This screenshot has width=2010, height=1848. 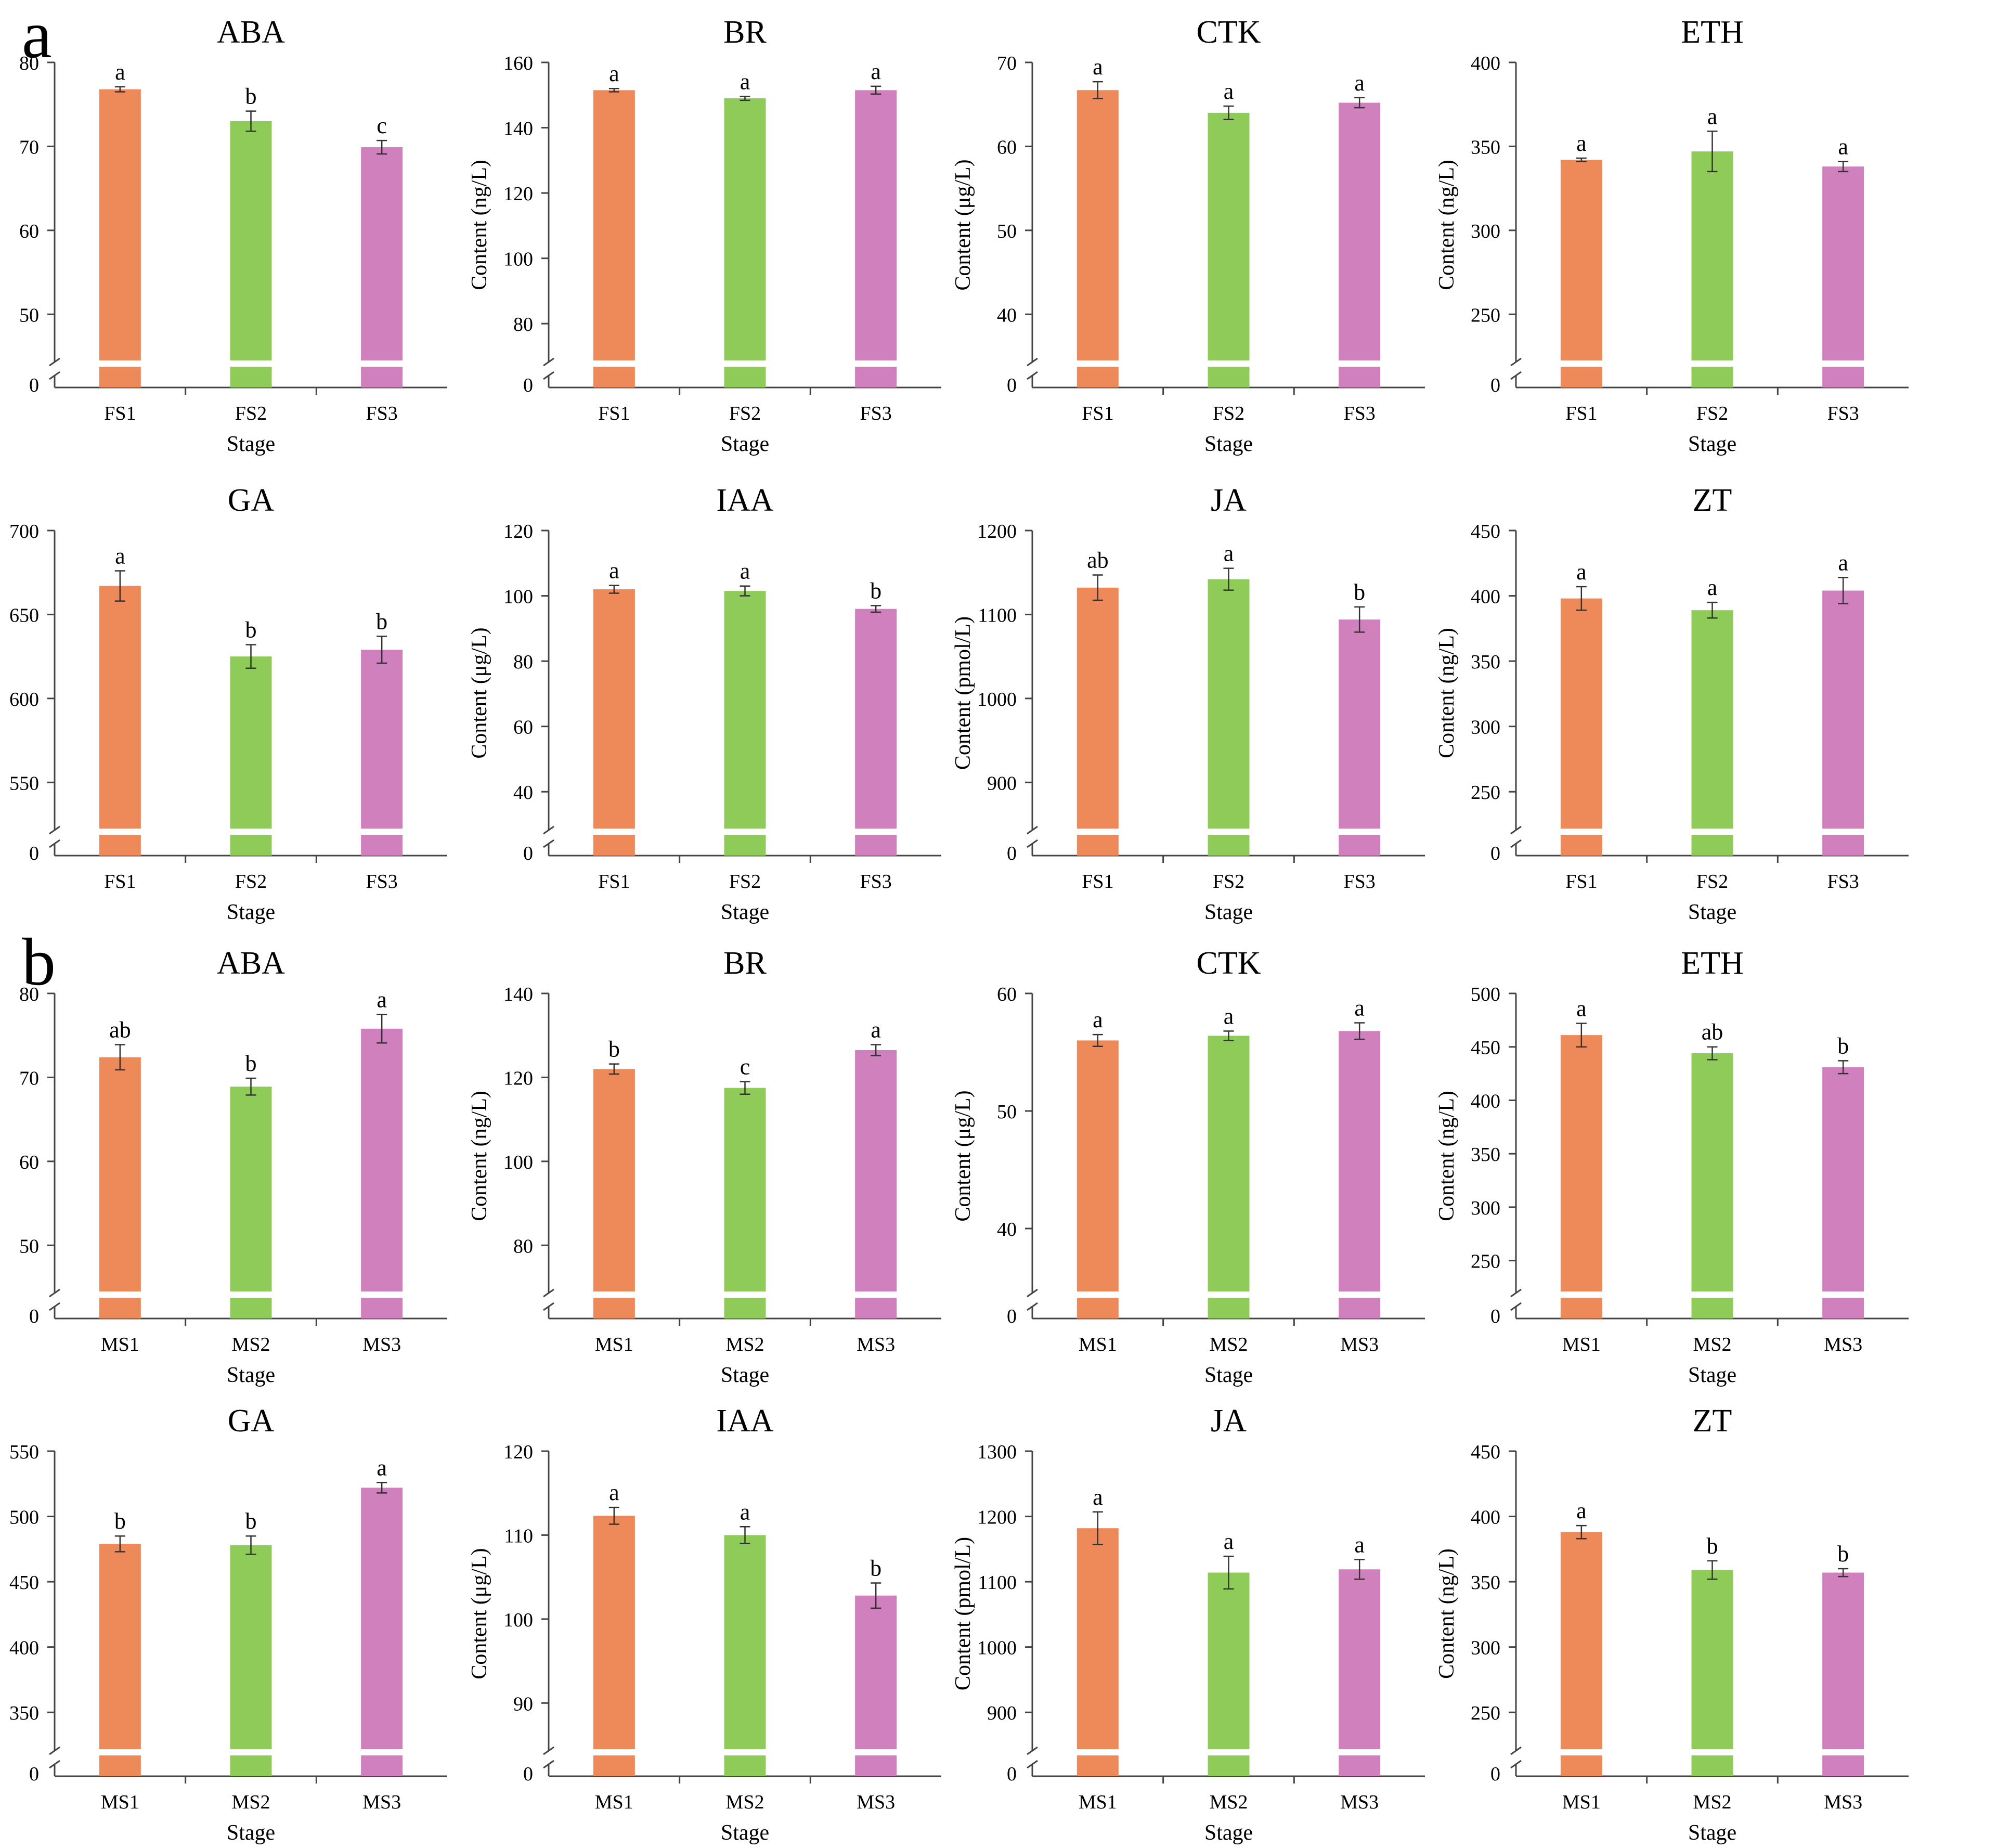 What do you see at coordinates (518, 994) in the screenshot?
I see `y-tick-label: 140` at bounding box center [518, 994].